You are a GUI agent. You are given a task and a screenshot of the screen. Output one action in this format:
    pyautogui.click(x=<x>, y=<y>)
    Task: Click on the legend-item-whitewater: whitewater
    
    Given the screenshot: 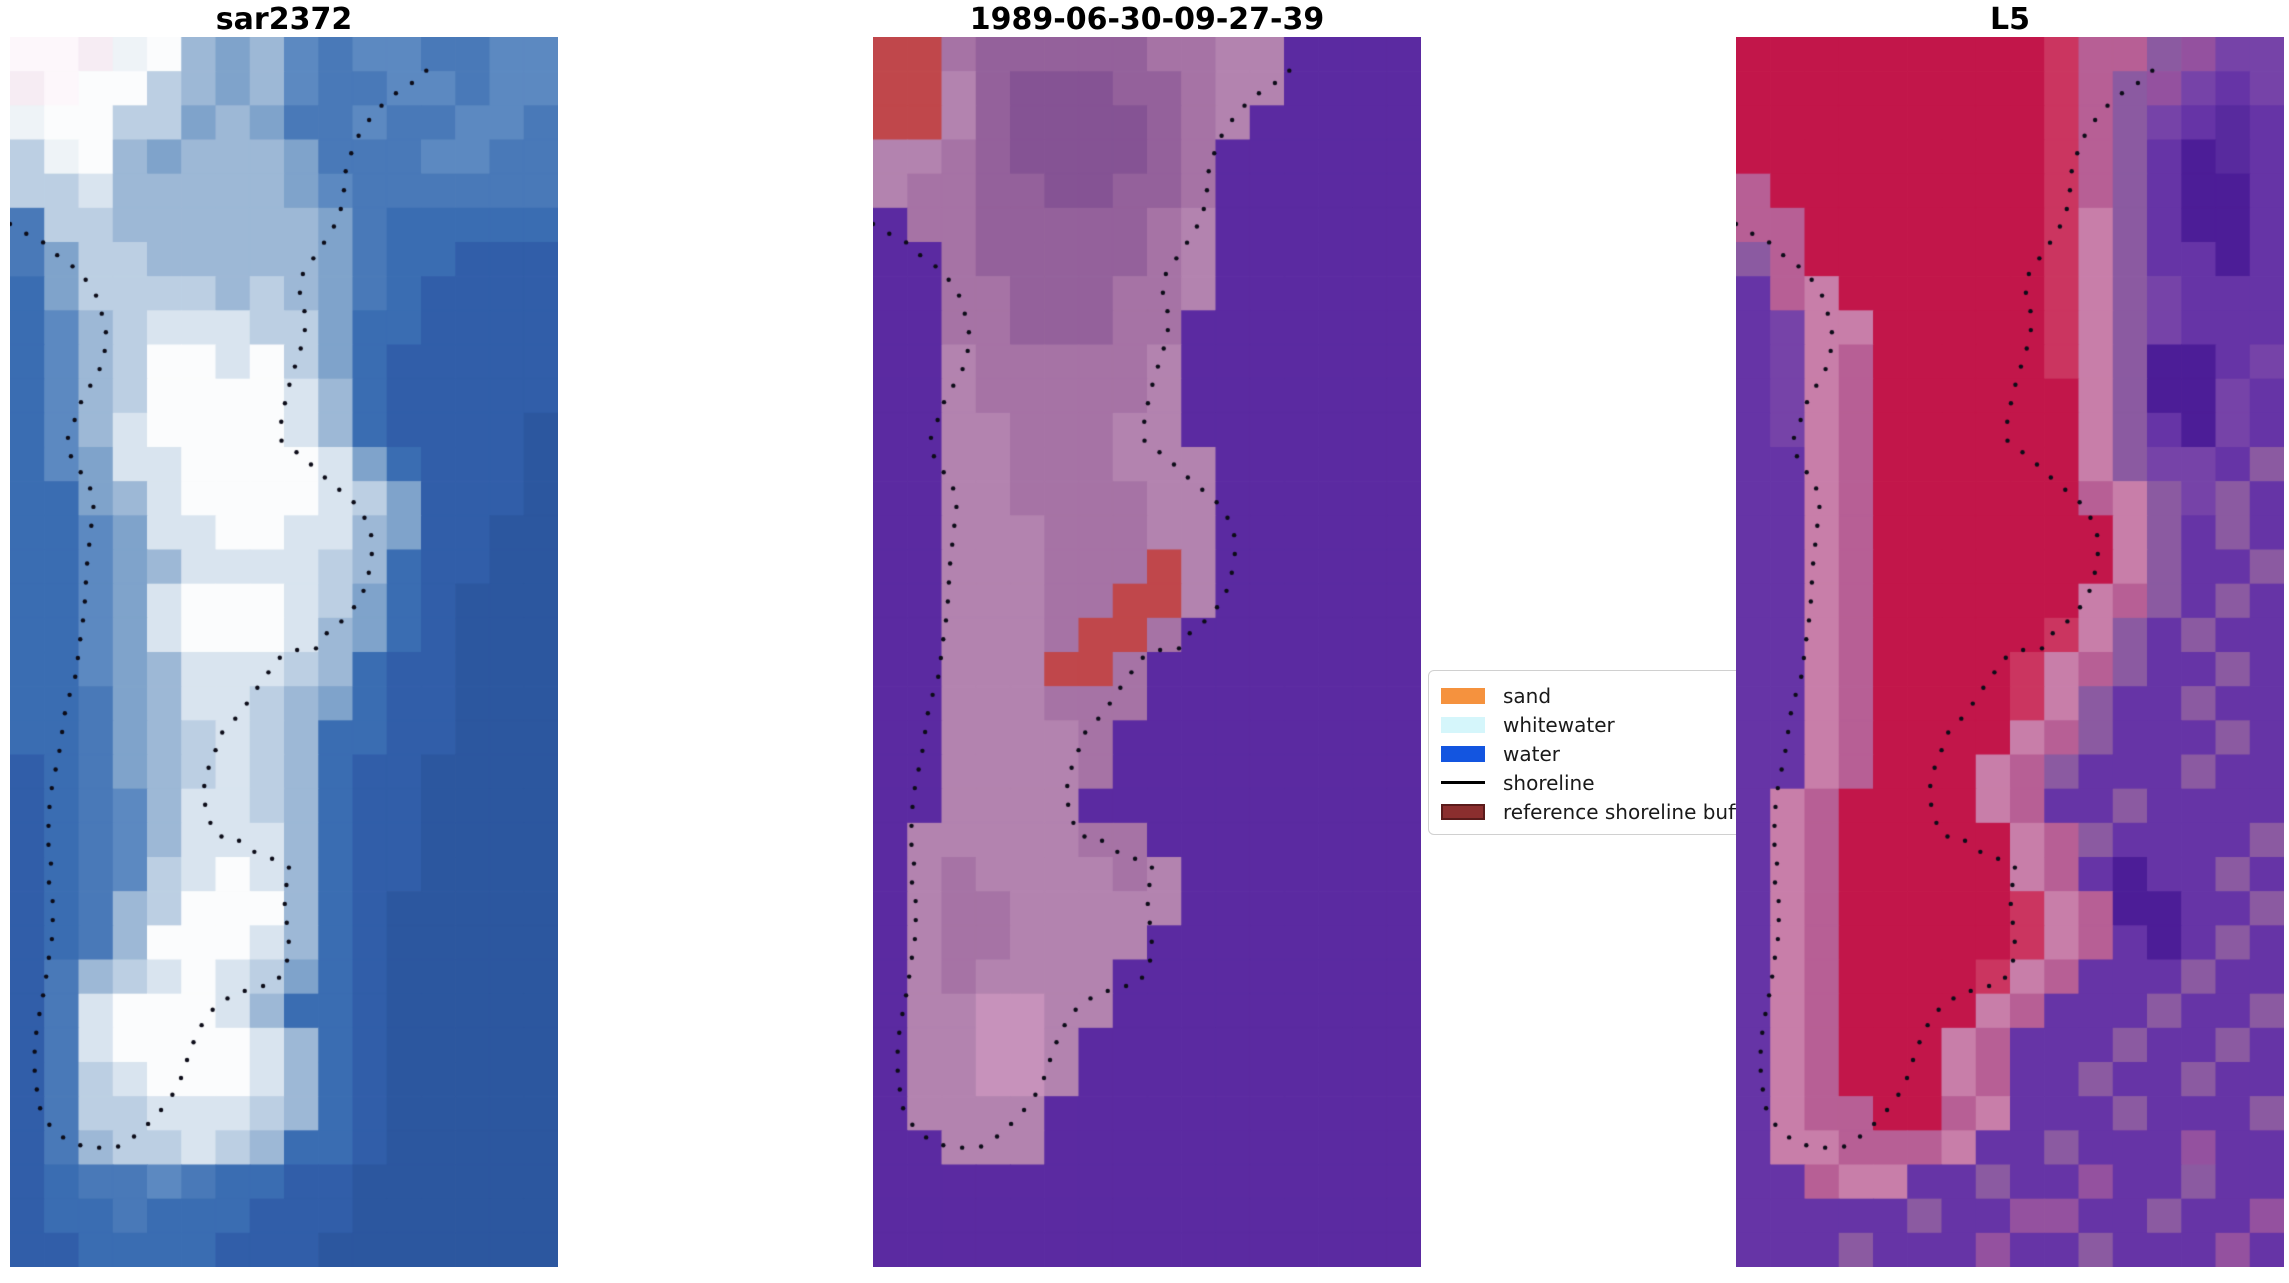 What is the action you would take?
    pyautogui.click(x=1600, y=724)
    